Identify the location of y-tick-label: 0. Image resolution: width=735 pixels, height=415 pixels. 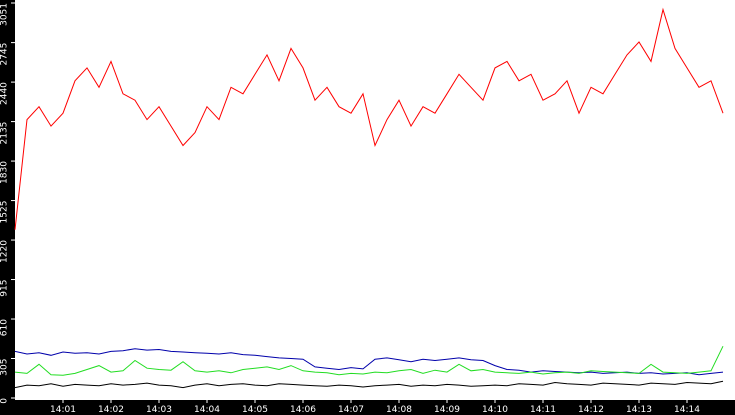
(5, 401).